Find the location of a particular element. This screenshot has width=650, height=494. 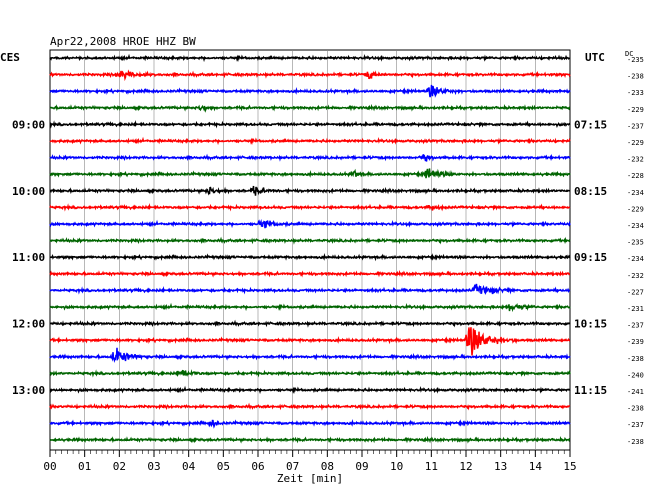

dc-value-label: -240 is located at coordinates (635, 375).